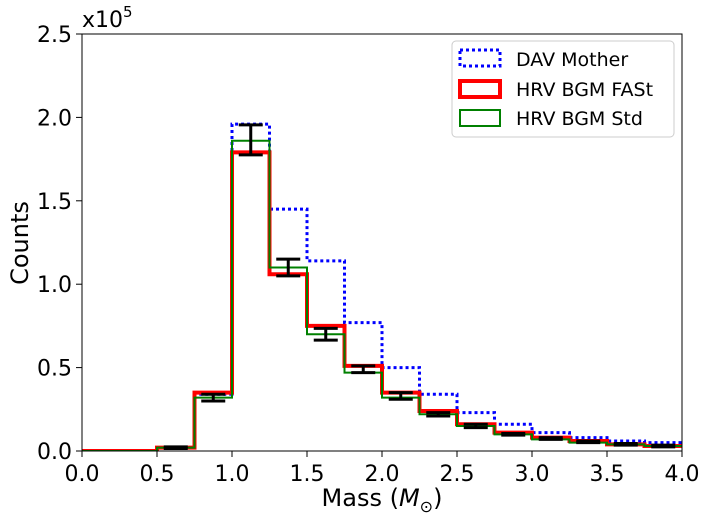 The width and height of the screenshot is (708, 520). What do you see at coordinates (307, 474) in the screenshot?
I see `x-tick-label: 1.5` at bounding box center [307, 474].